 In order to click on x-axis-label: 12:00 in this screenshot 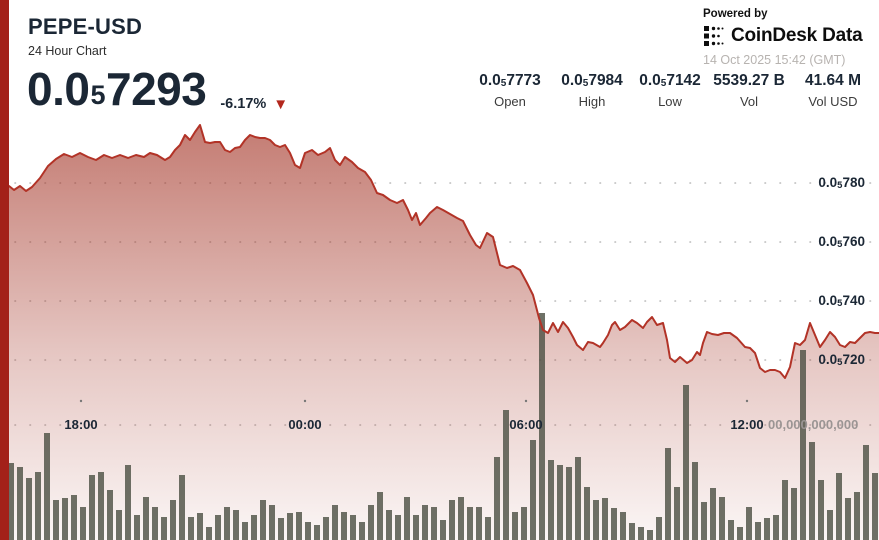, I will do `click(747, 424)`.